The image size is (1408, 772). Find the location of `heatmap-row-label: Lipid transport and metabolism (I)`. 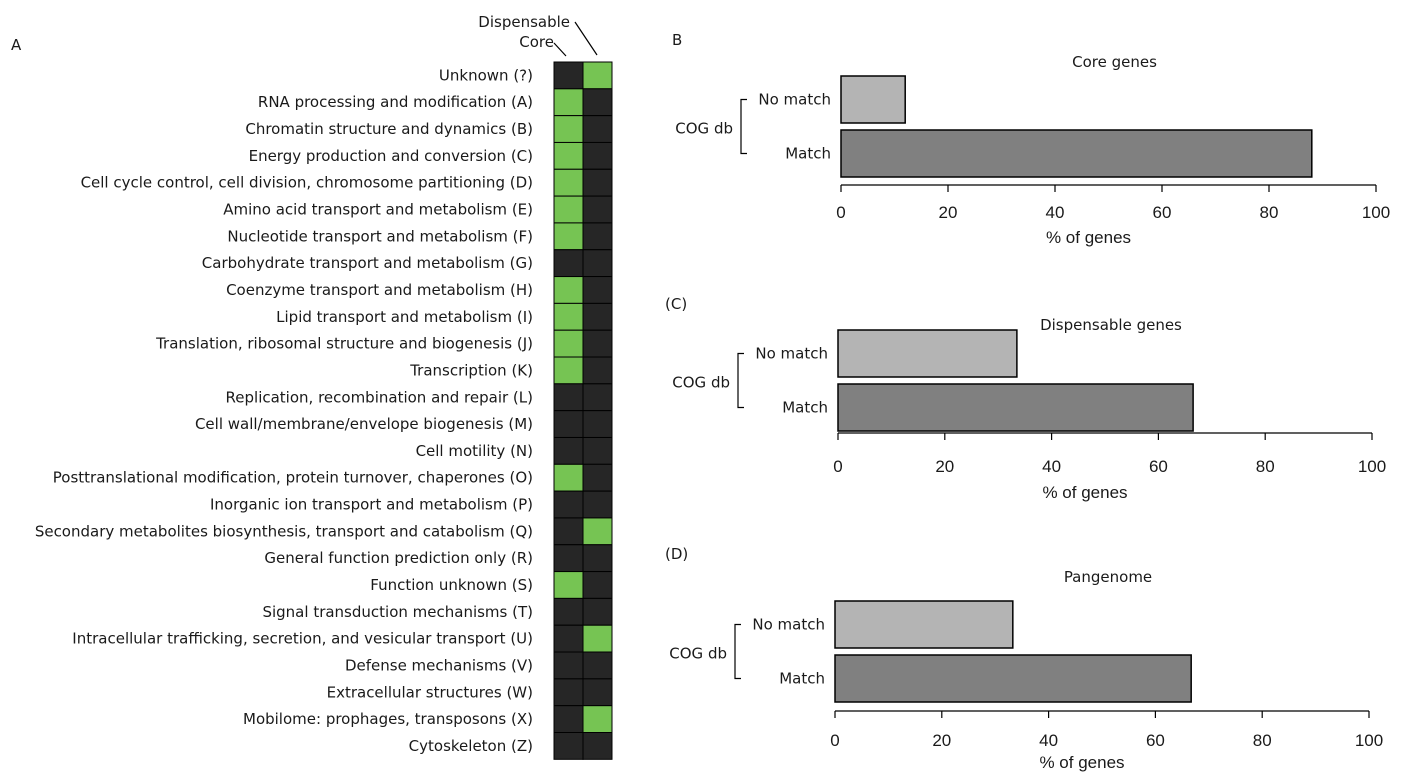

heatmap-row-label: Lipid transport and metabolism (I) is located at coordinates (404, 317).